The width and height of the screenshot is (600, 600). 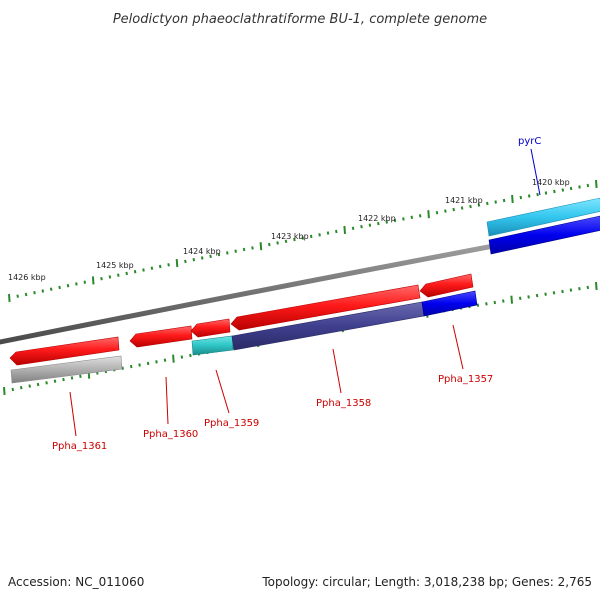 I want to click on gene-label-Ppha_1360: Ppha_1360, so click(x=170, y=434).